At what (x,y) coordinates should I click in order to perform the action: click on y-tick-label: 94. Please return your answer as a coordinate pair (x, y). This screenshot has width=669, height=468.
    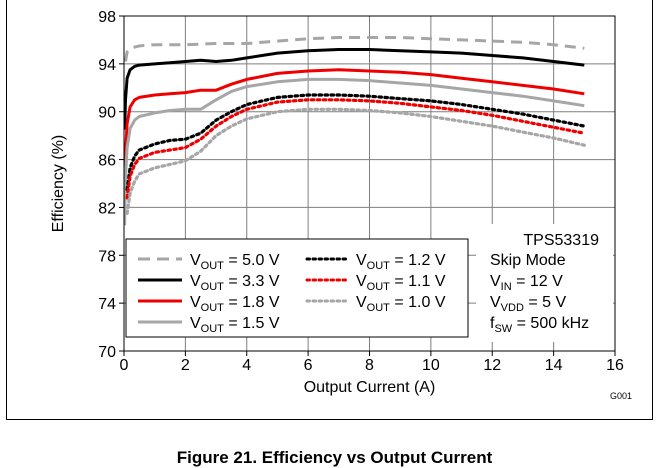
    Looking at the image, I should click on (107, 65).